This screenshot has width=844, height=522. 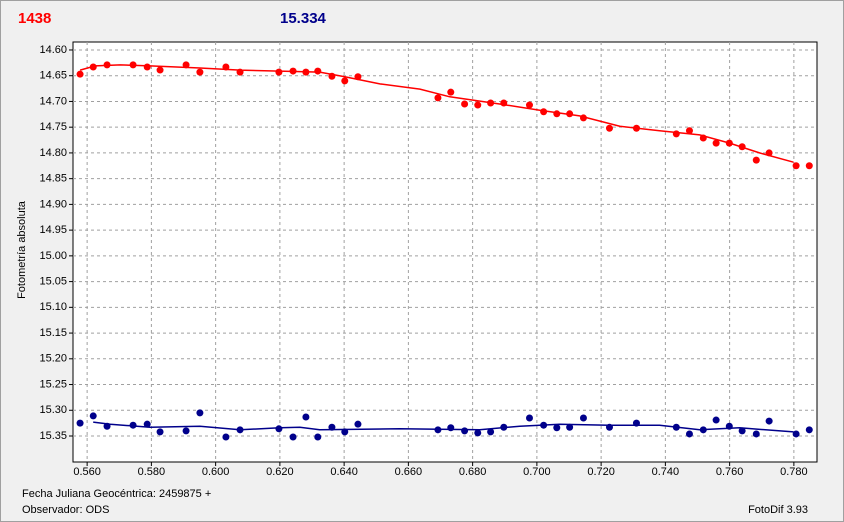 What do you see at coordinates (53, 179) in the screenshot?
I see `y-tick-label: 14.85` at bounding box center [53, 179].